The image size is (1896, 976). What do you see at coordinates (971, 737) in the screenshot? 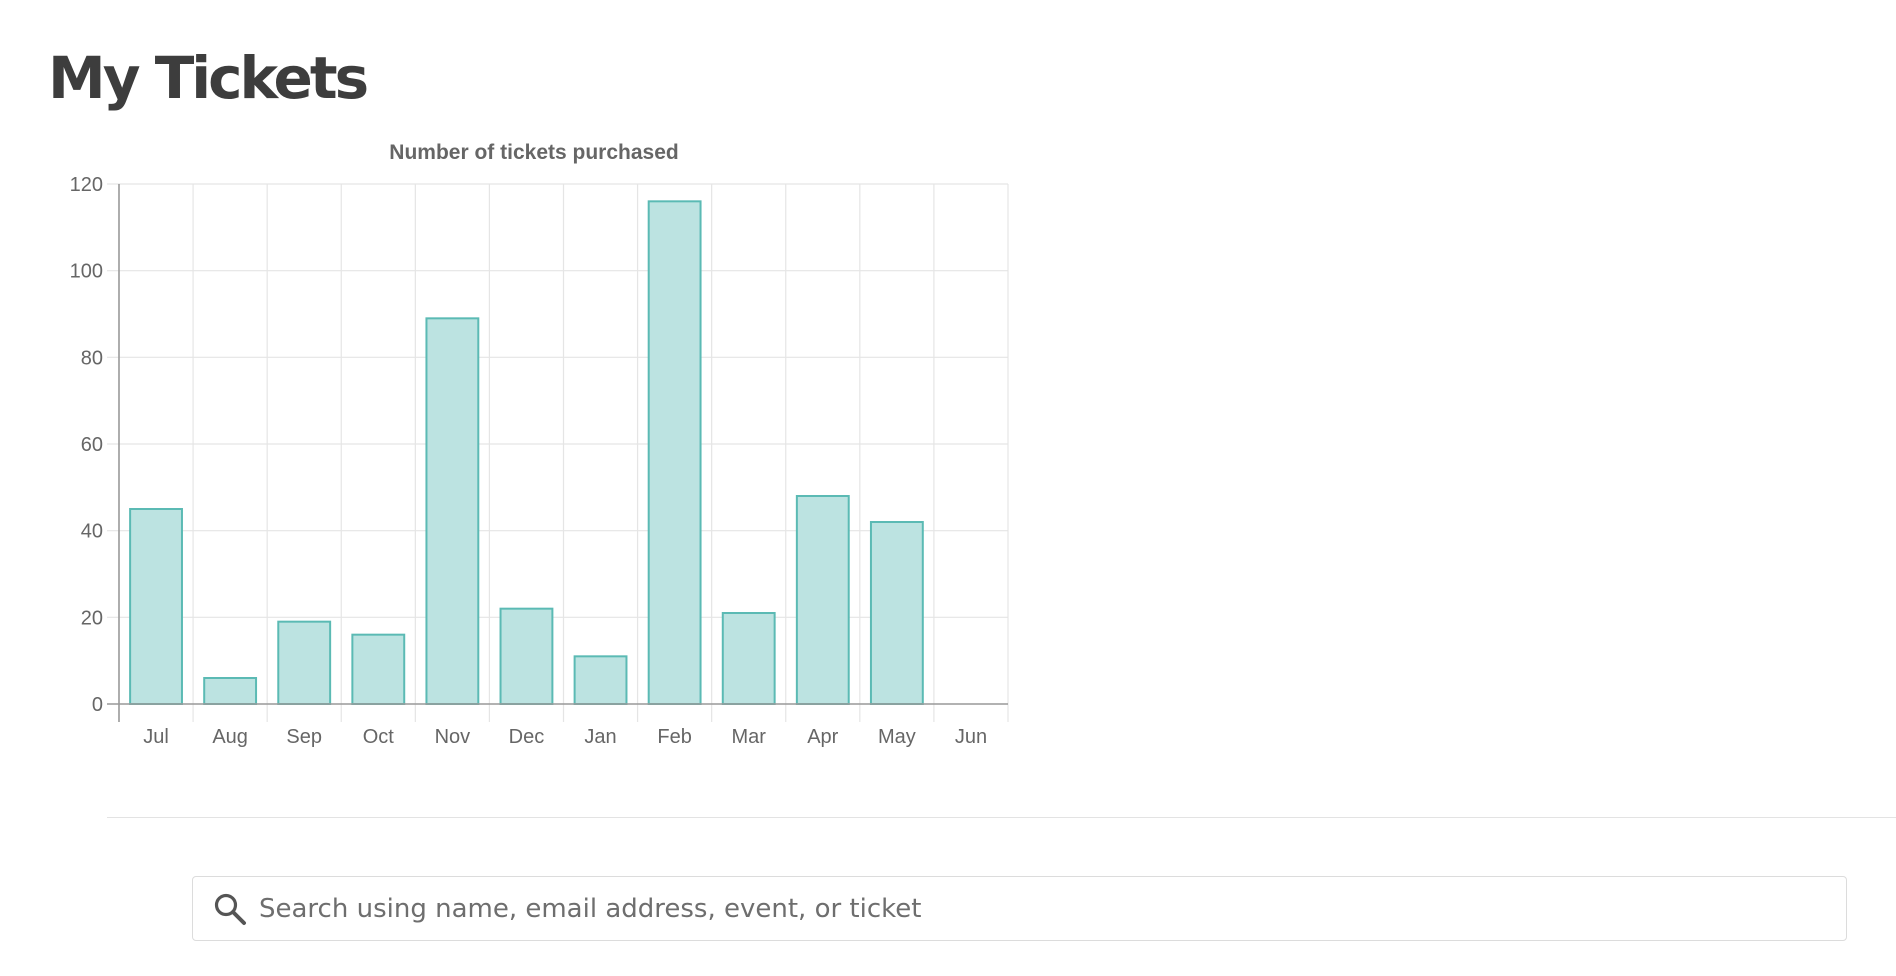
I see `x-tick-label: Jun` at bounding box center [971, 737].